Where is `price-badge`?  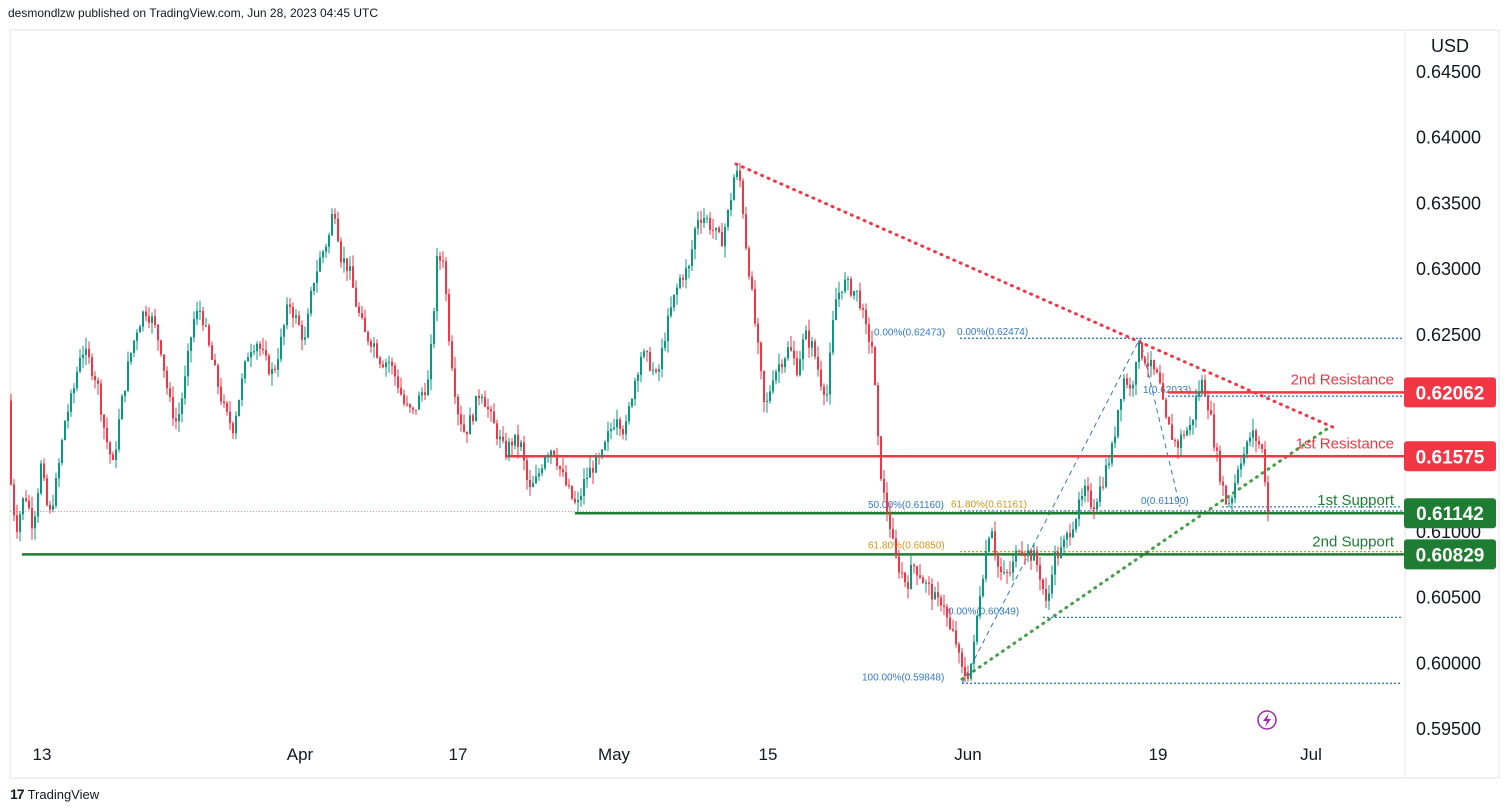 price-badge is located at coordinates (1450, 513).